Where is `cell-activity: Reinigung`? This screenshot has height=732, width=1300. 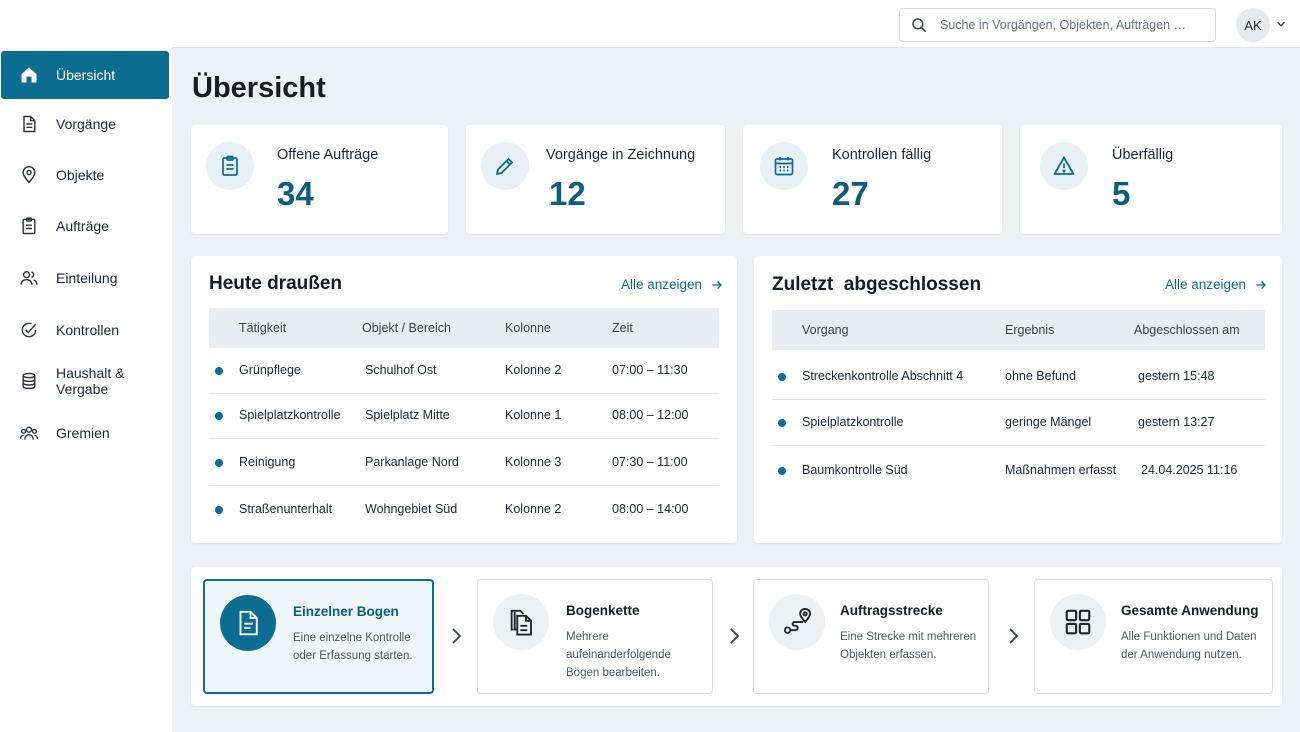
cell-activity: Reinigung is located at coordinates (267, 462).